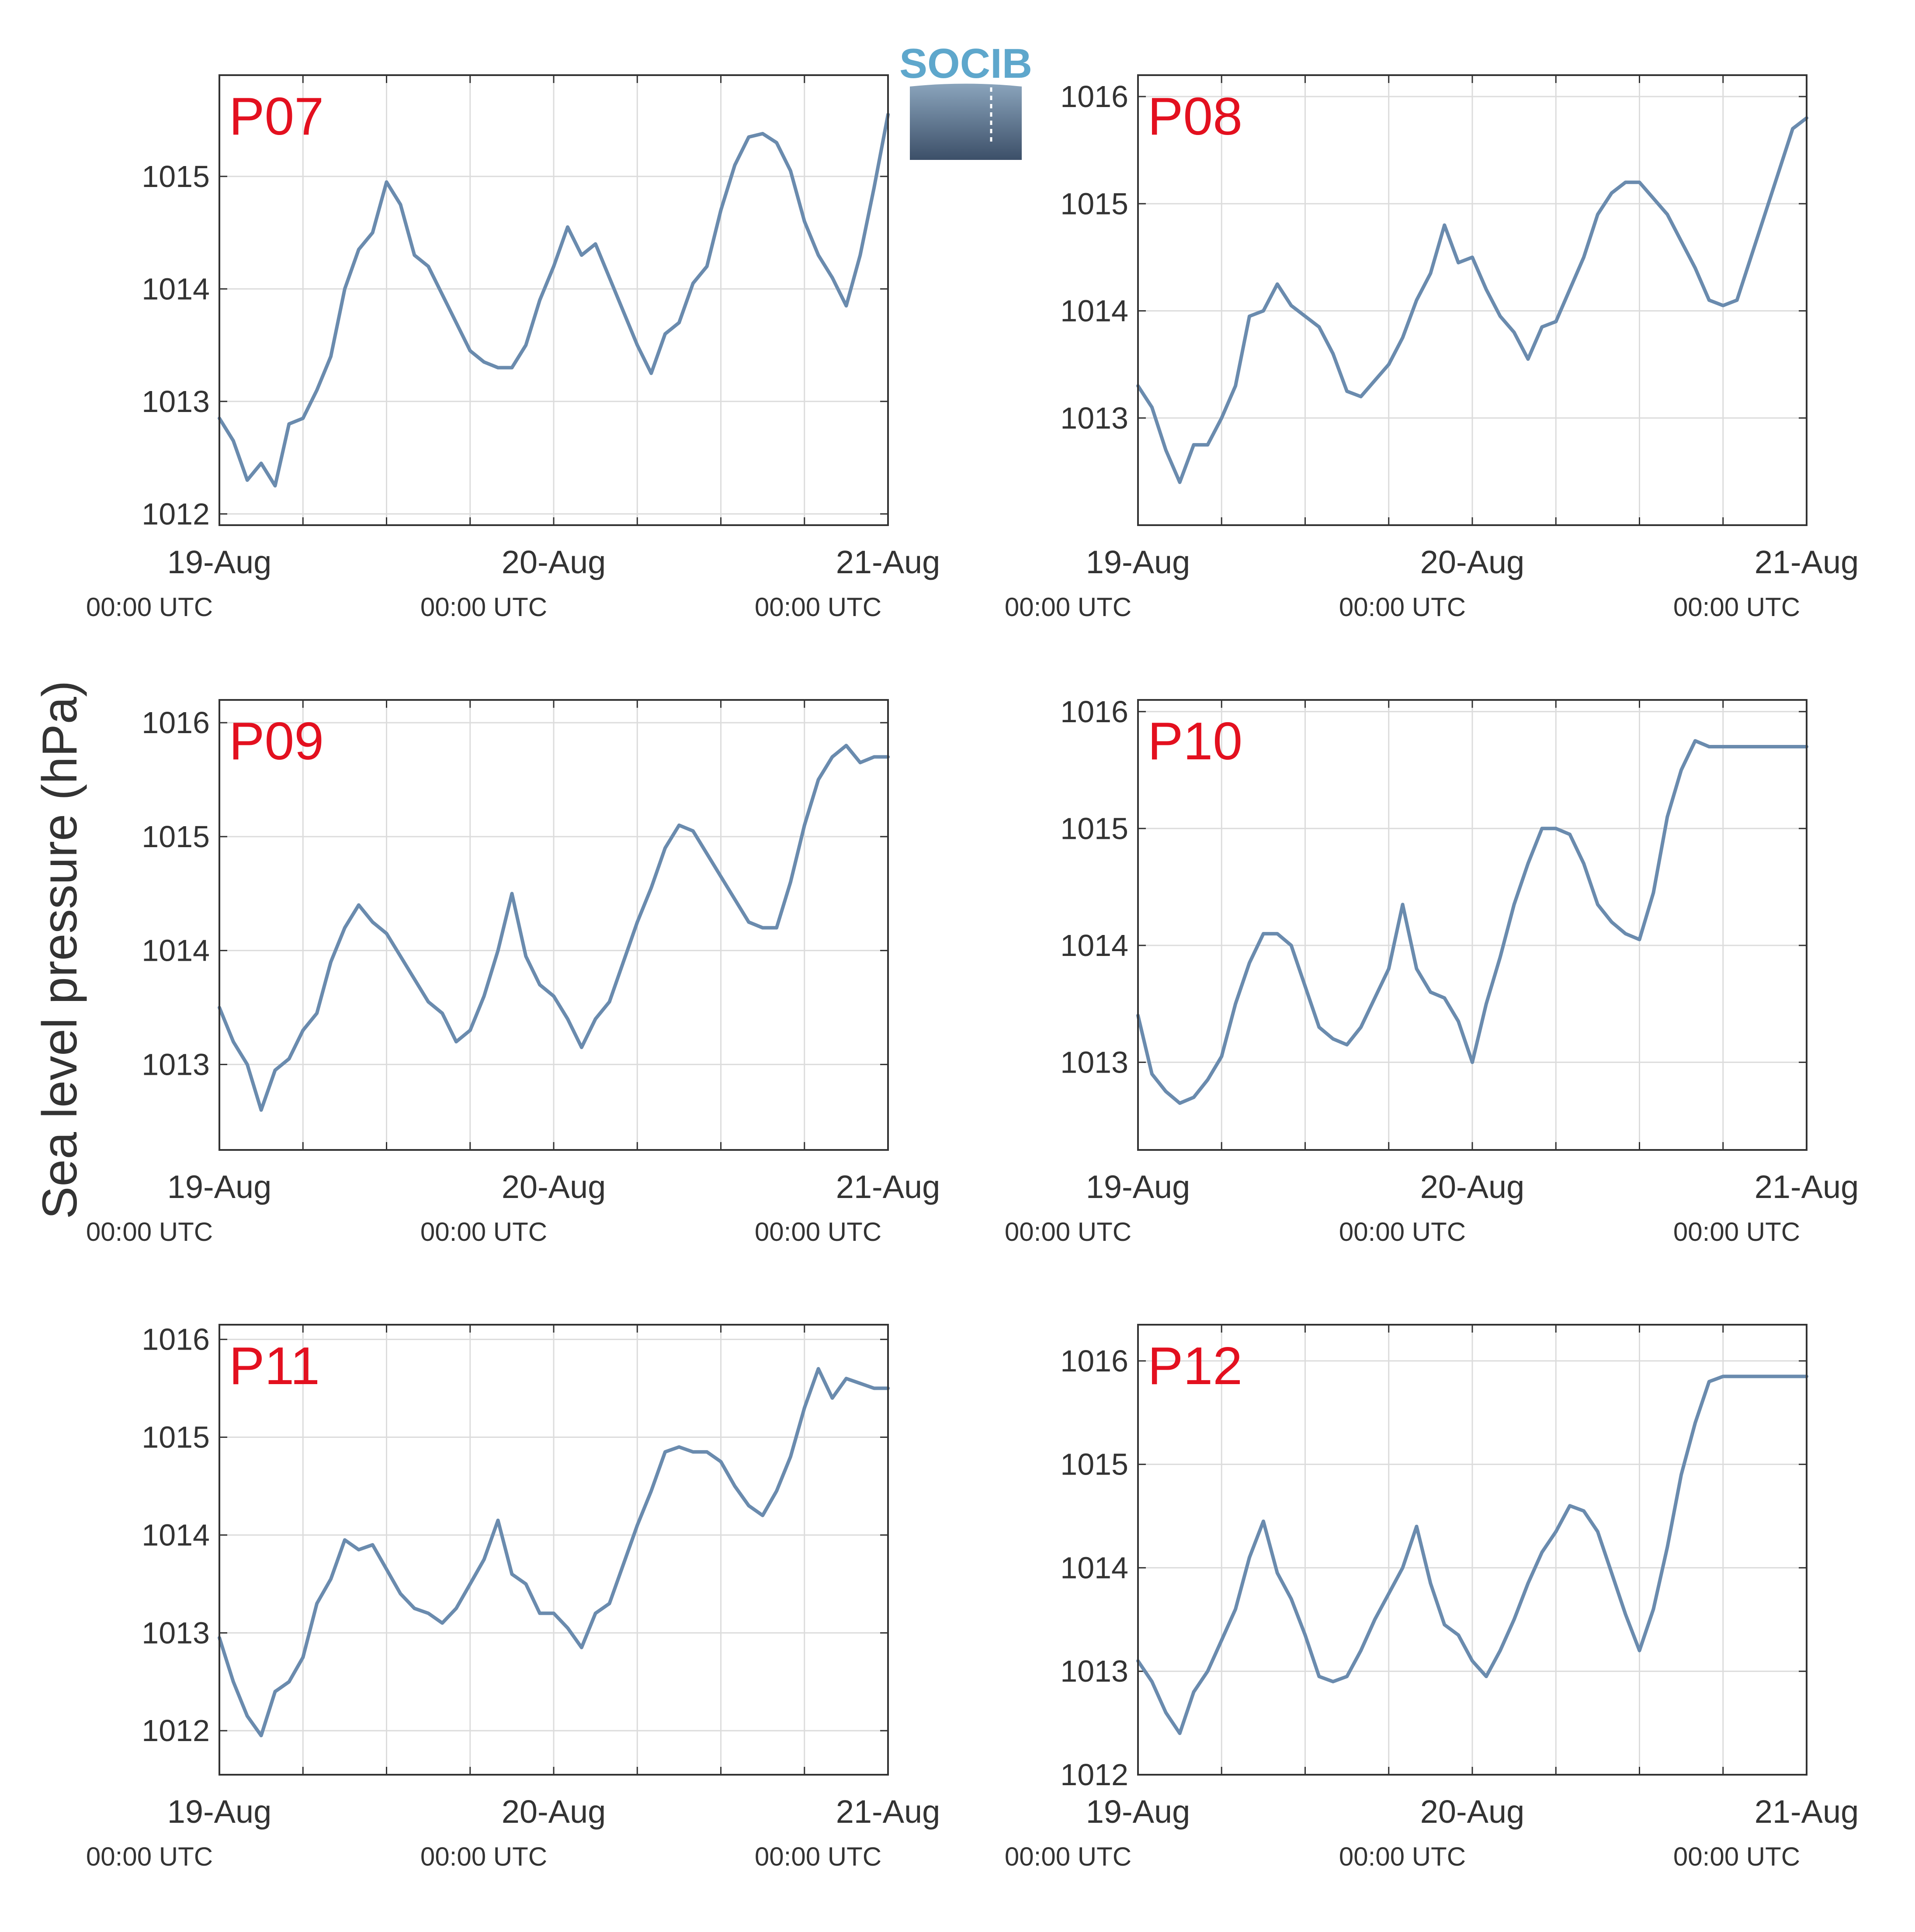 Image resolution: width=1915 pixels, height=1932 pixels. Describe the element at coordinates (276, 116) in the screenshot. I see `panel-label-p07: P07` at that location.